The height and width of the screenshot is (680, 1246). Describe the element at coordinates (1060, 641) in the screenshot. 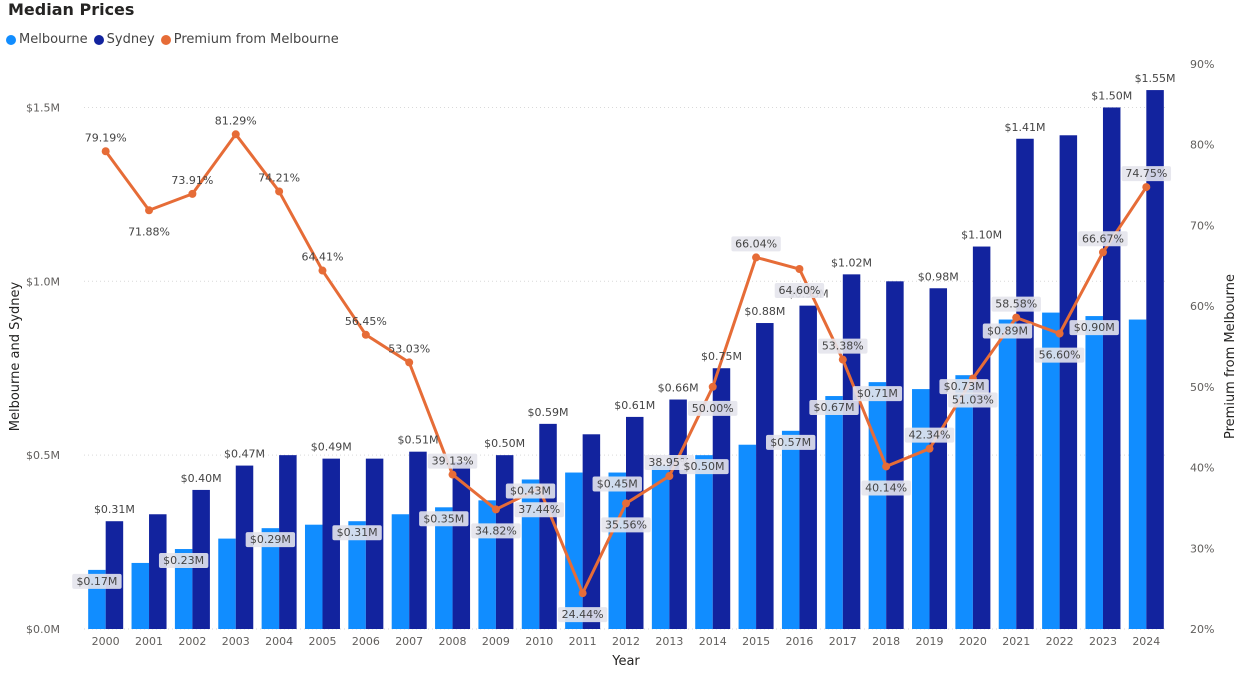

I see `x-tick-label: 2022` at that location.